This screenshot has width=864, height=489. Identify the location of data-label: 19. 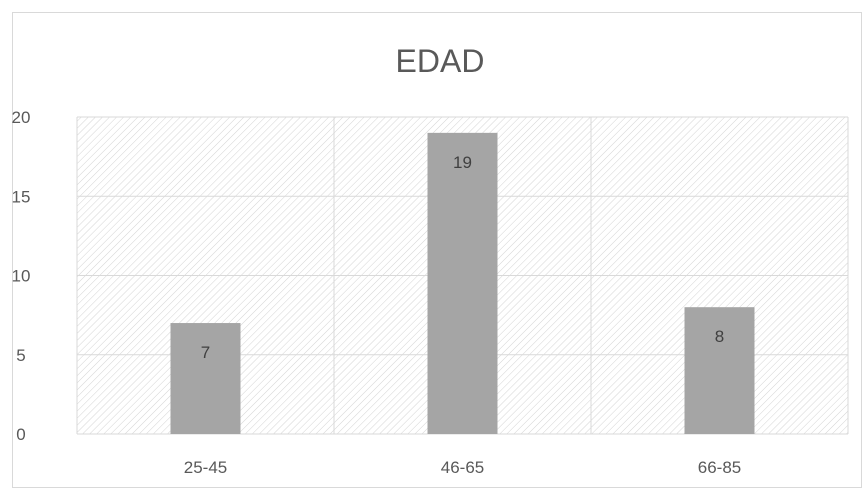
(462, 162).